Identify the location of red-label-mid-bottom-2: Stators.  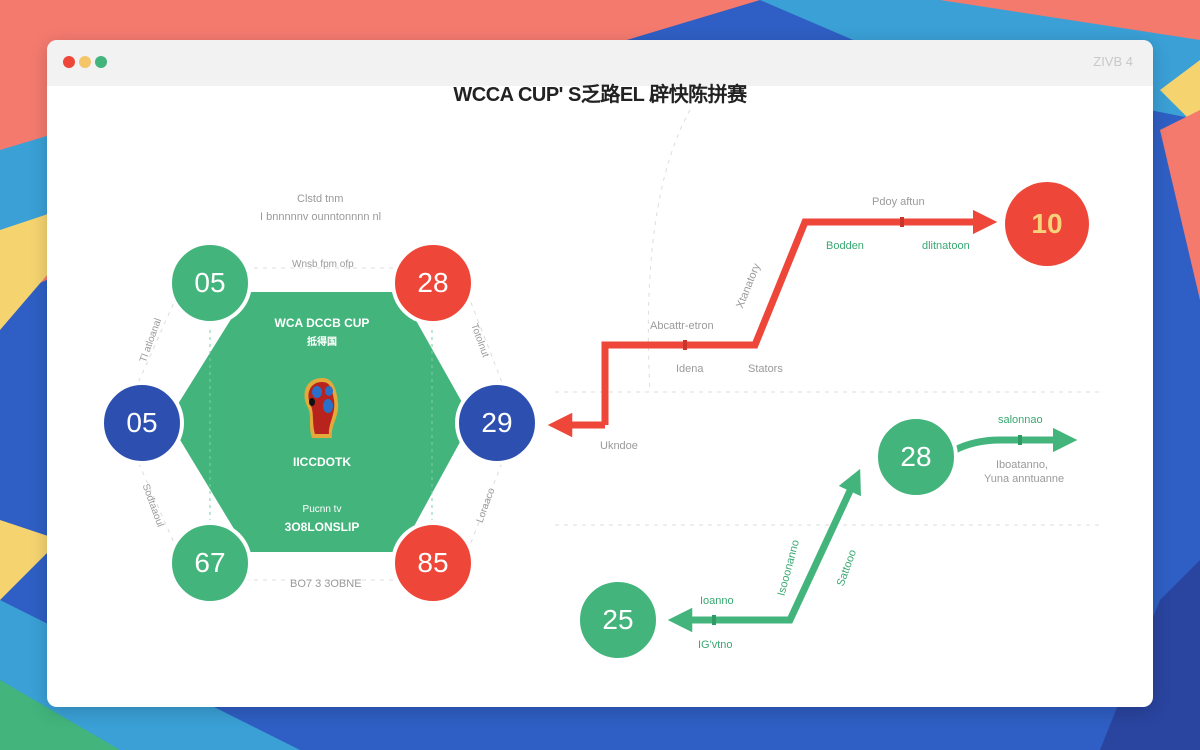
(765, 369).